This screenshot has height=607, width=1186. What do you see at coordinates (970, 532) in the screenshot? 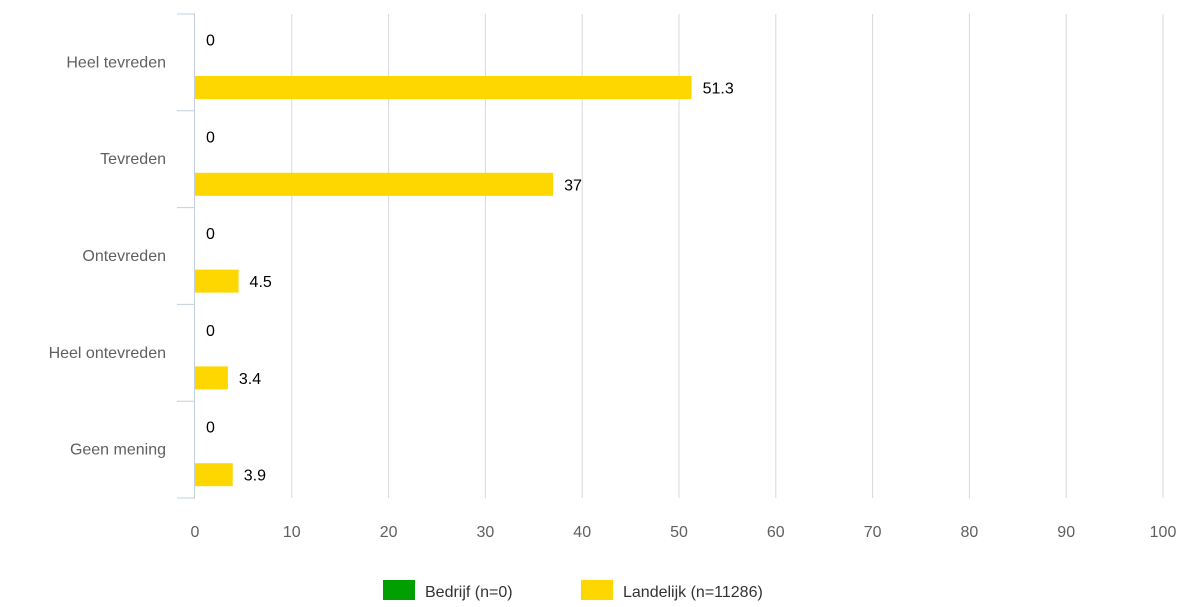
I see `x-tick-label: 80` at bounding box center [970, 532].